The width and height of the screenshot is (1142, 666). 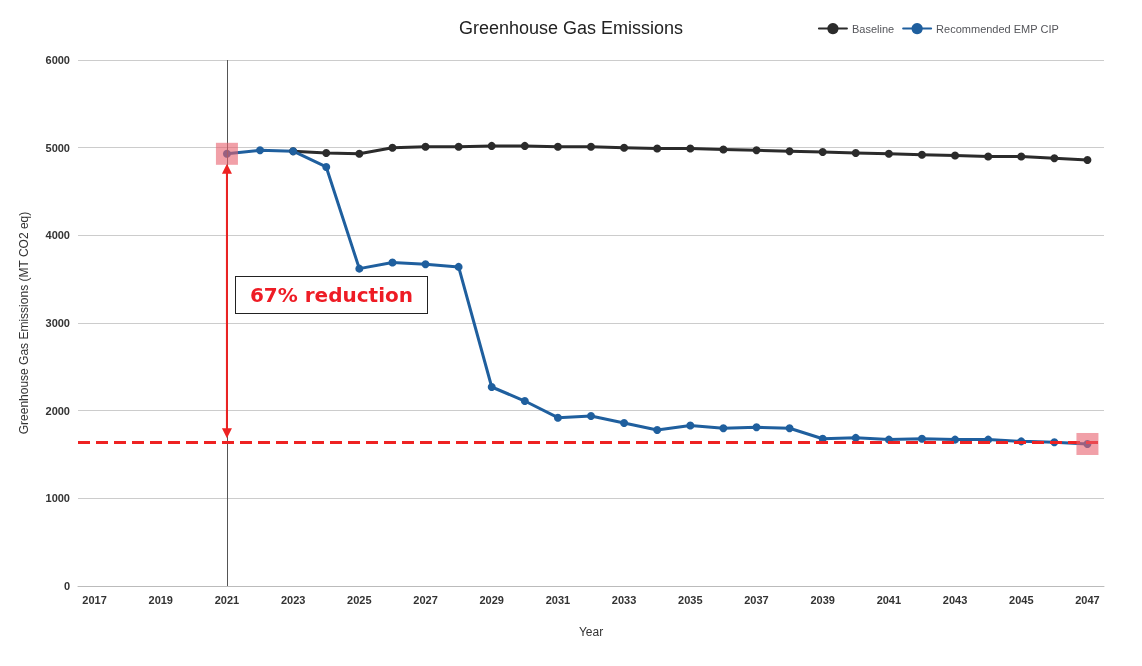 What do you see at coordinates (1087, 599) in the screenshot?
I see `x-tick-label: 2047` at bounding box center [1087, 599].